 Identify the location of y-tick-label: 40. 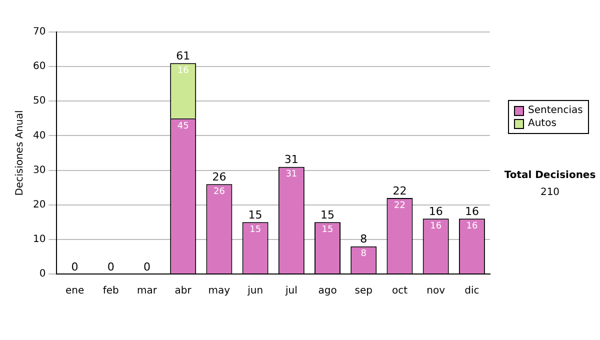
(39, 136).